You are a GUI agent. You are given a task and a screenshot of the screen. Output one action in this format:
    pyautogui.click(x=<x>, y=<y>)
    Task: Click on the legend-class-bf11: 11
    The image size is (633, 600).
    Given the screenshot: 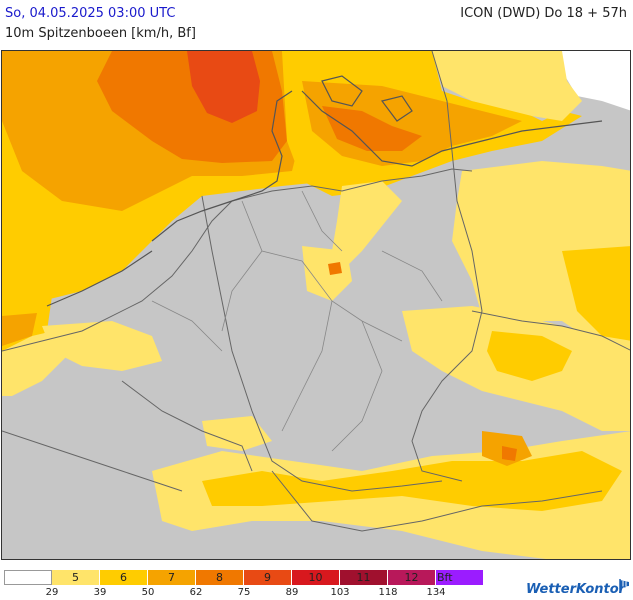 What is the action you would take?
    pyautogui.click(x=364, y=577)
    